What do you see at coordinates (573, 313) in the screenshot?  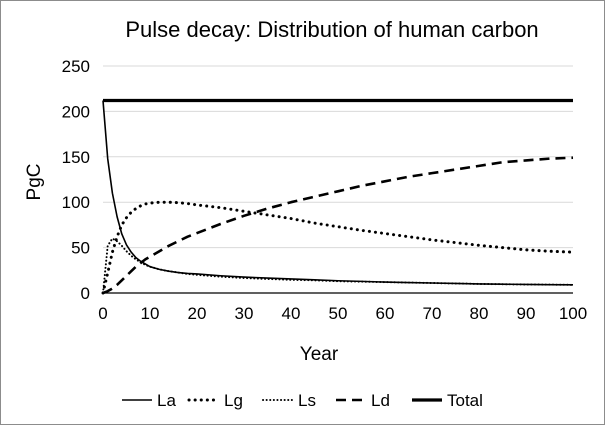 I see `x-tick-label: 100` at bounding box center [573, 313].